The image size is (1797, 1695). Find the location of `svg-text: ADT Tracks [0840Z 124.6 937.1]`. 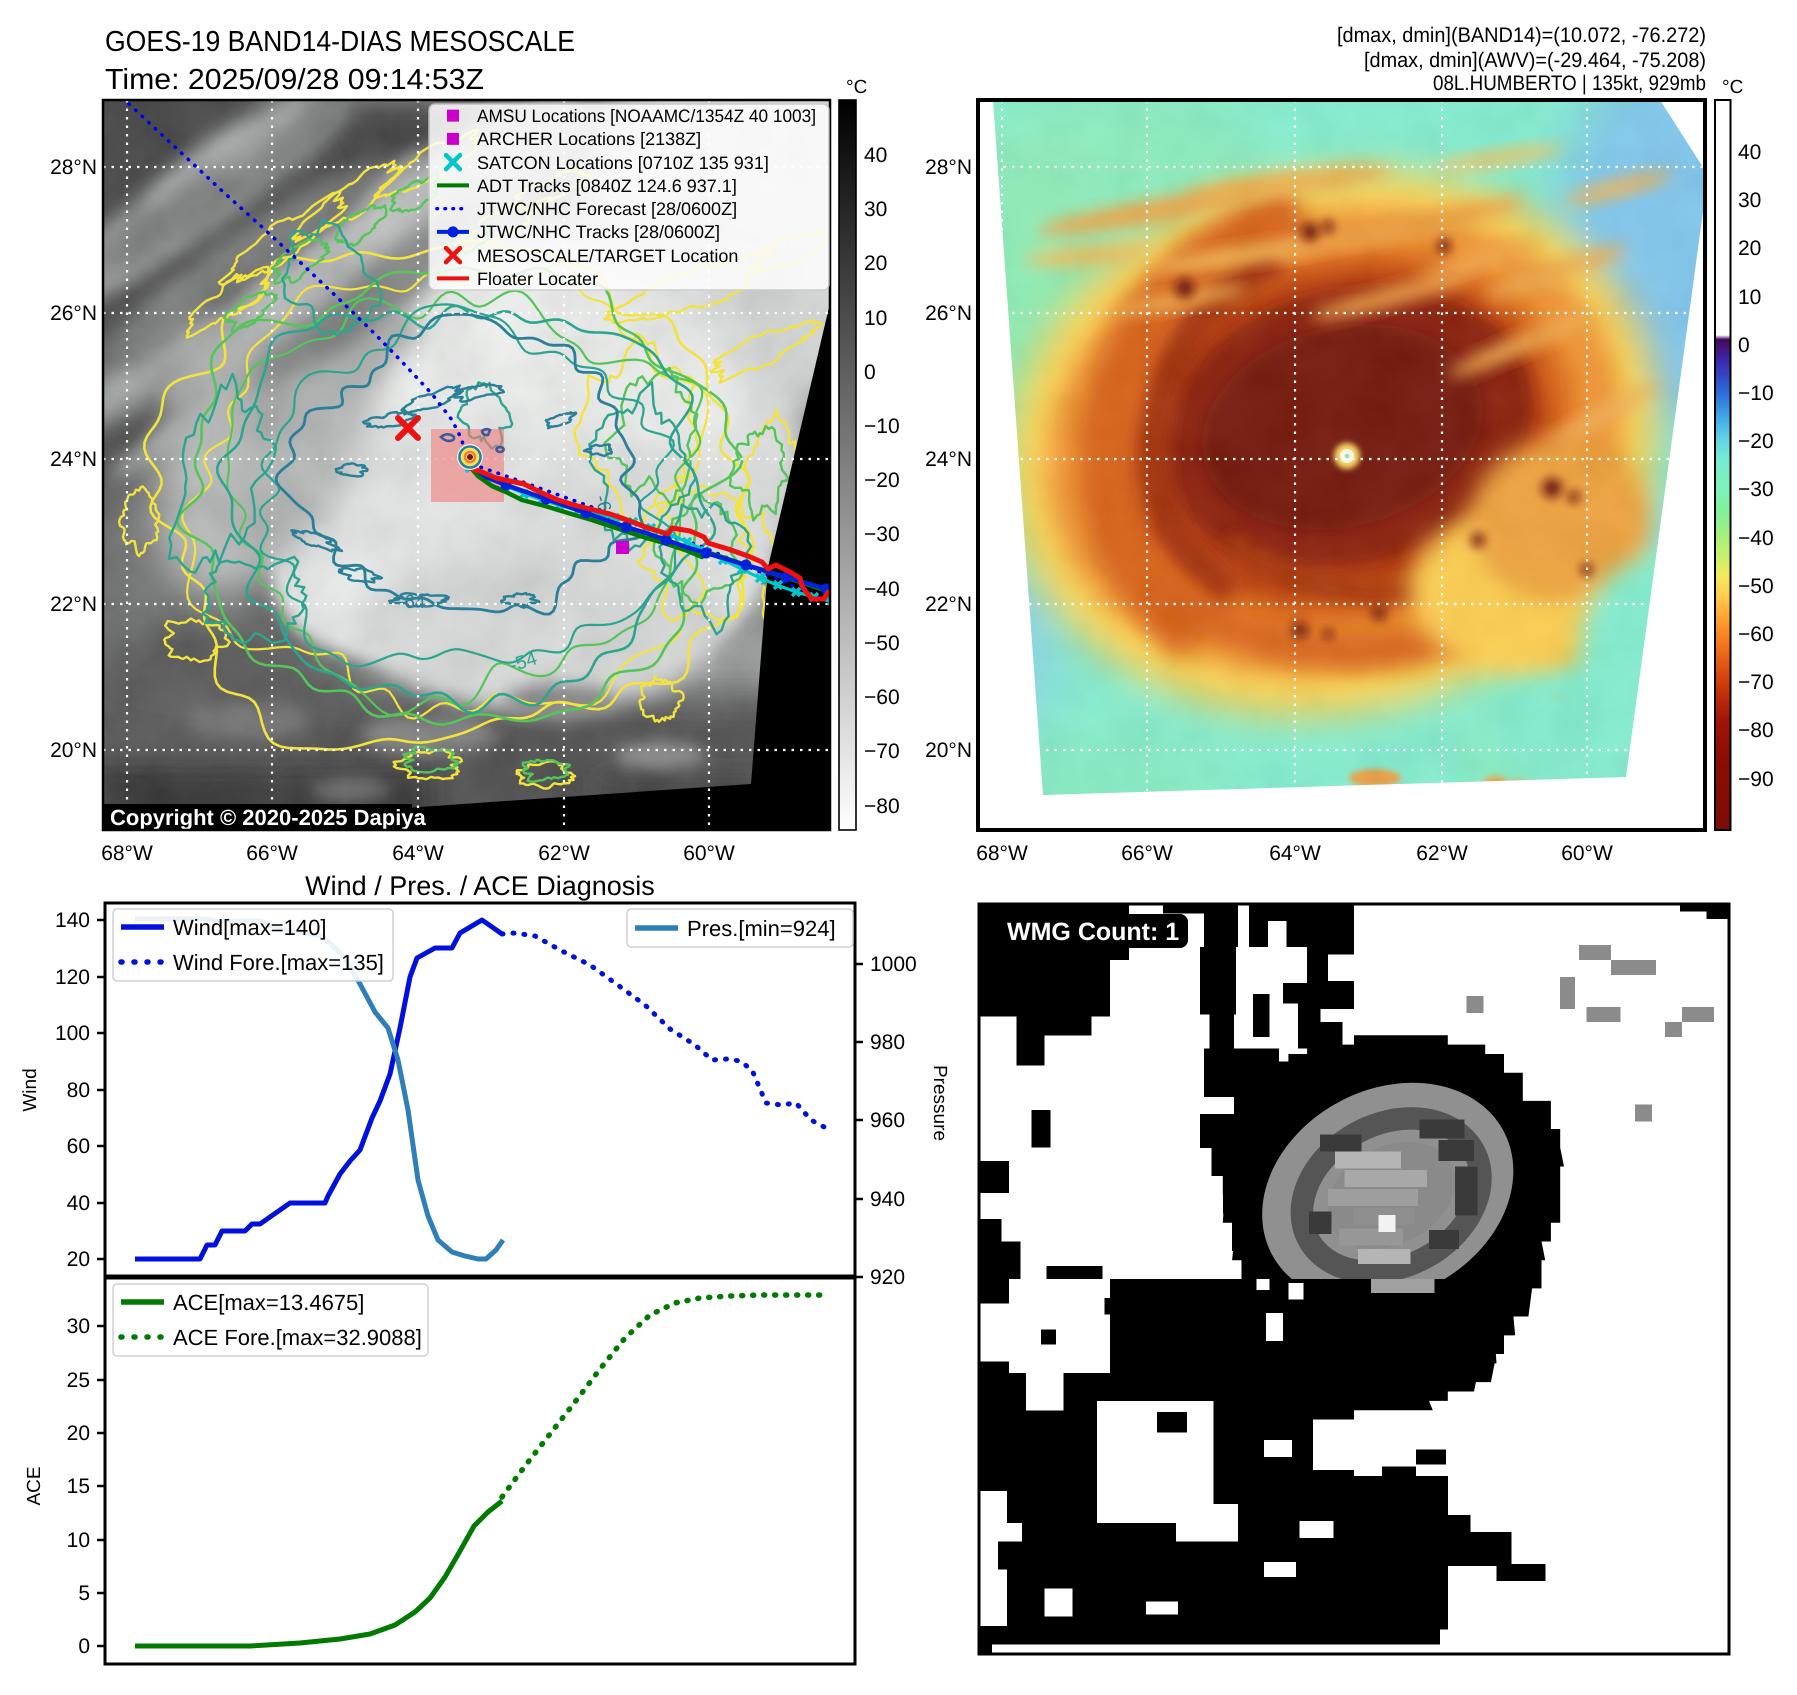

svg-text: ADT Tracks [0840Z 124.6 937.1] is located at coordinates (607, 186).